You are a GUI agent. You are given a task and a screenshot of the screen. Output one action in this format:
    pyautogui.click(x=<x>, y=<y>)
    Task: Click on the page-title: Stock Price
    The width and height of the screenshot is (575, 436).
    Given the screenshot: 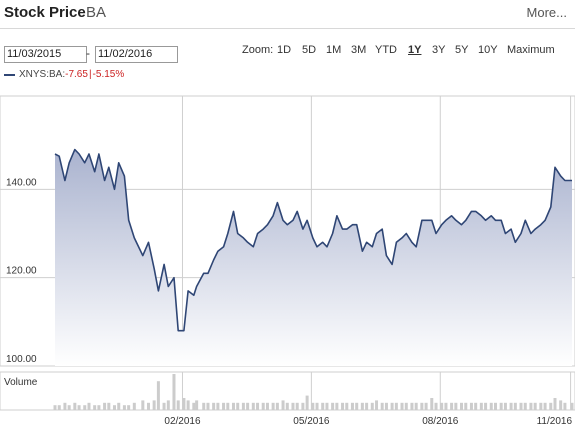 What is the action you would take?
    pyautogui.click(x=45, y=12)
    